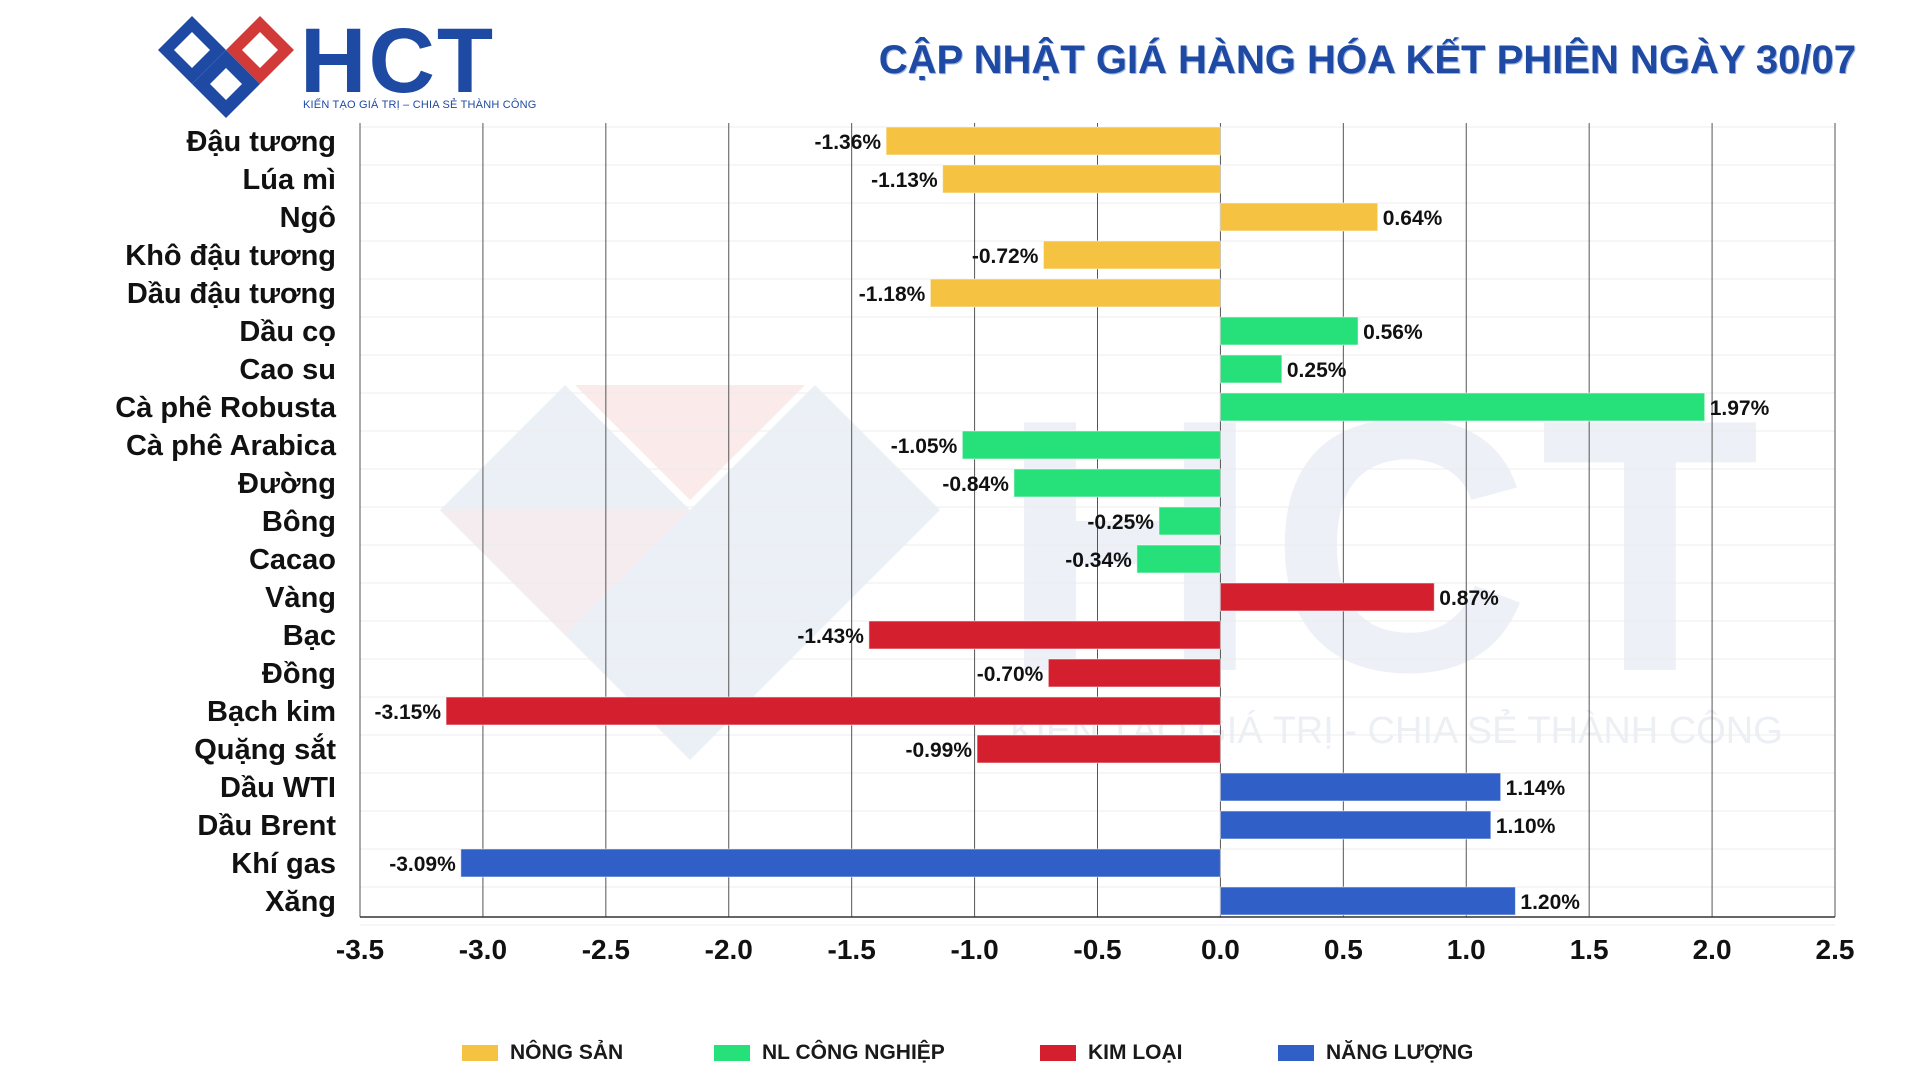  I want to click on x-tick-label: -1.5, so click(852, 949).